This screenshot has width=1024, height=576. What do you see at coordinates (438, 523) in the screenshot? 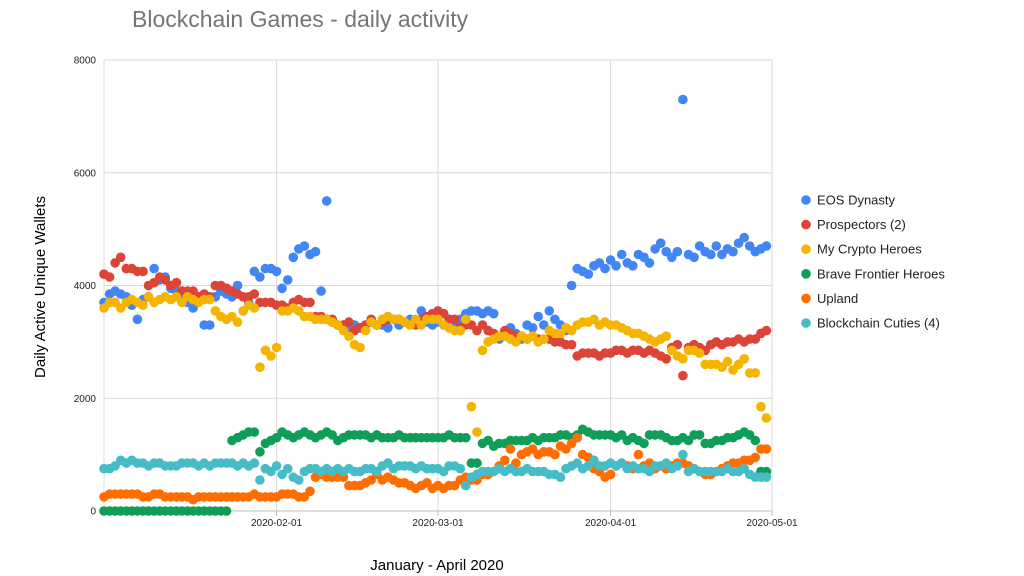
I see `x-tick-label: 2020-03-01` at bounding box center [438, 523].